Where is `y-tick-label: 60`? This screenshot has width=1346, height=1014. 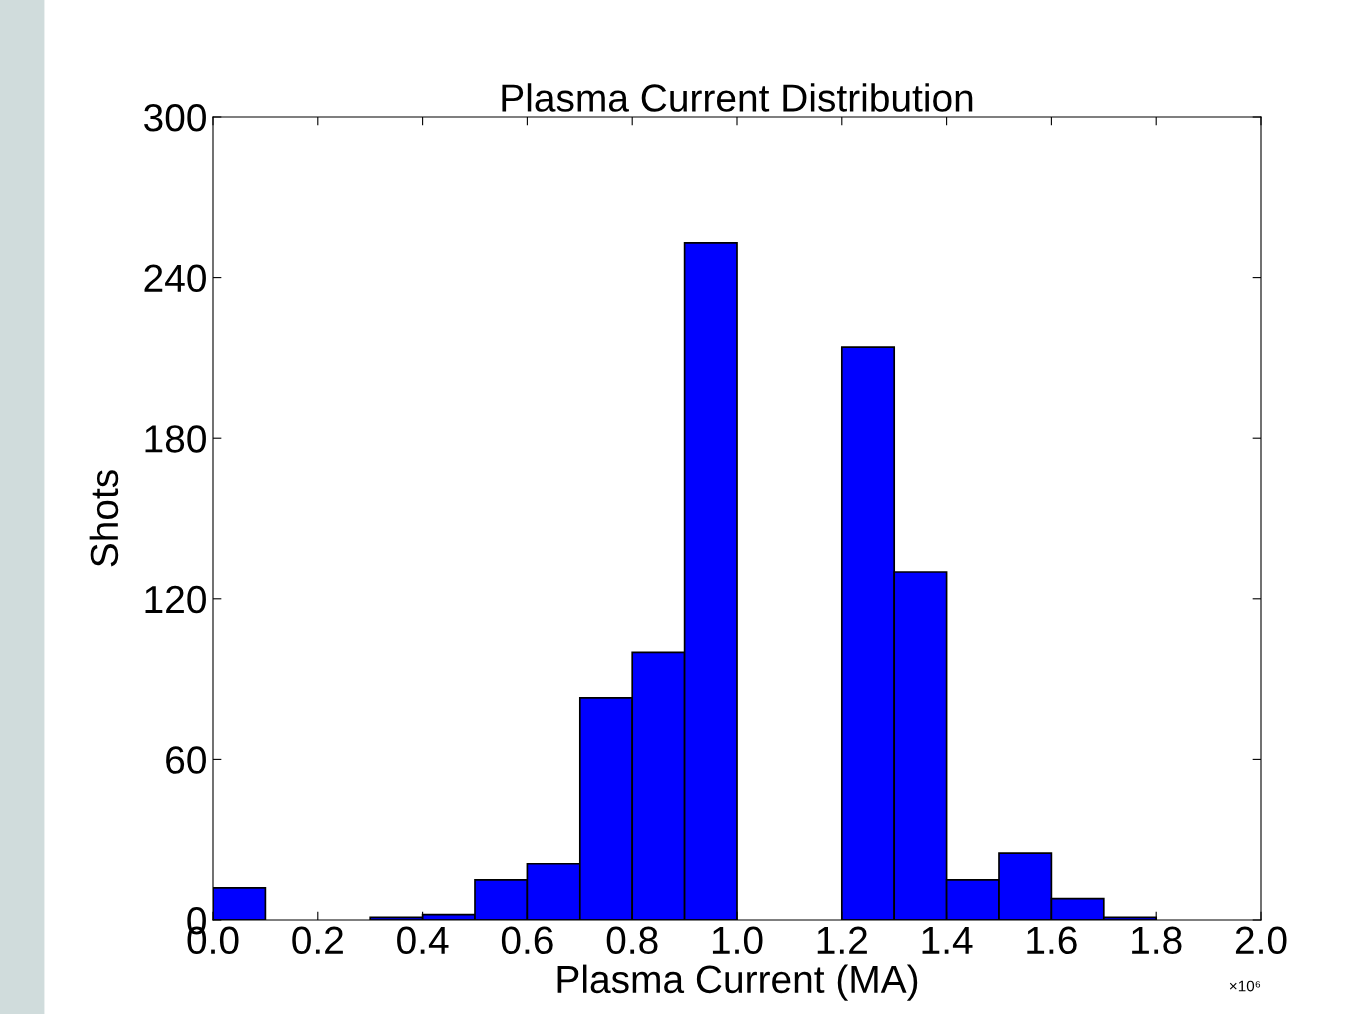
y-tick-label: 60 is located at coordinates (186, 760).